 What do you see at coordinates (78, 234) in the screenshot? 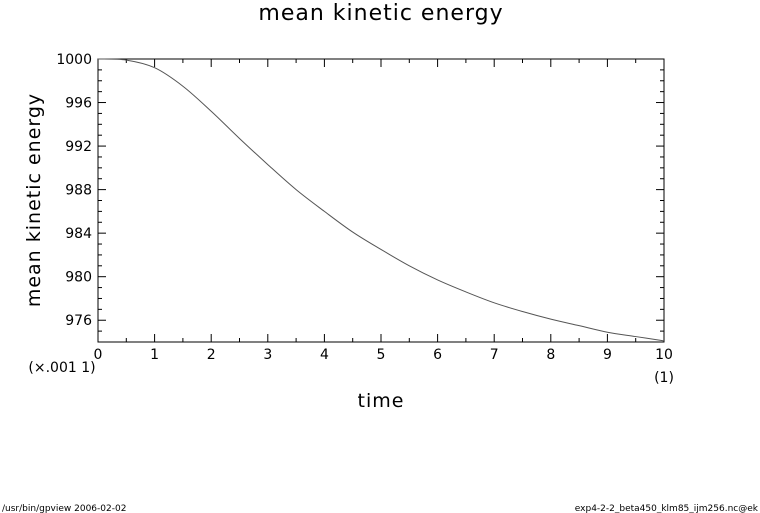
I see `y-tick-label: 984` at bounding box center [78, 234].